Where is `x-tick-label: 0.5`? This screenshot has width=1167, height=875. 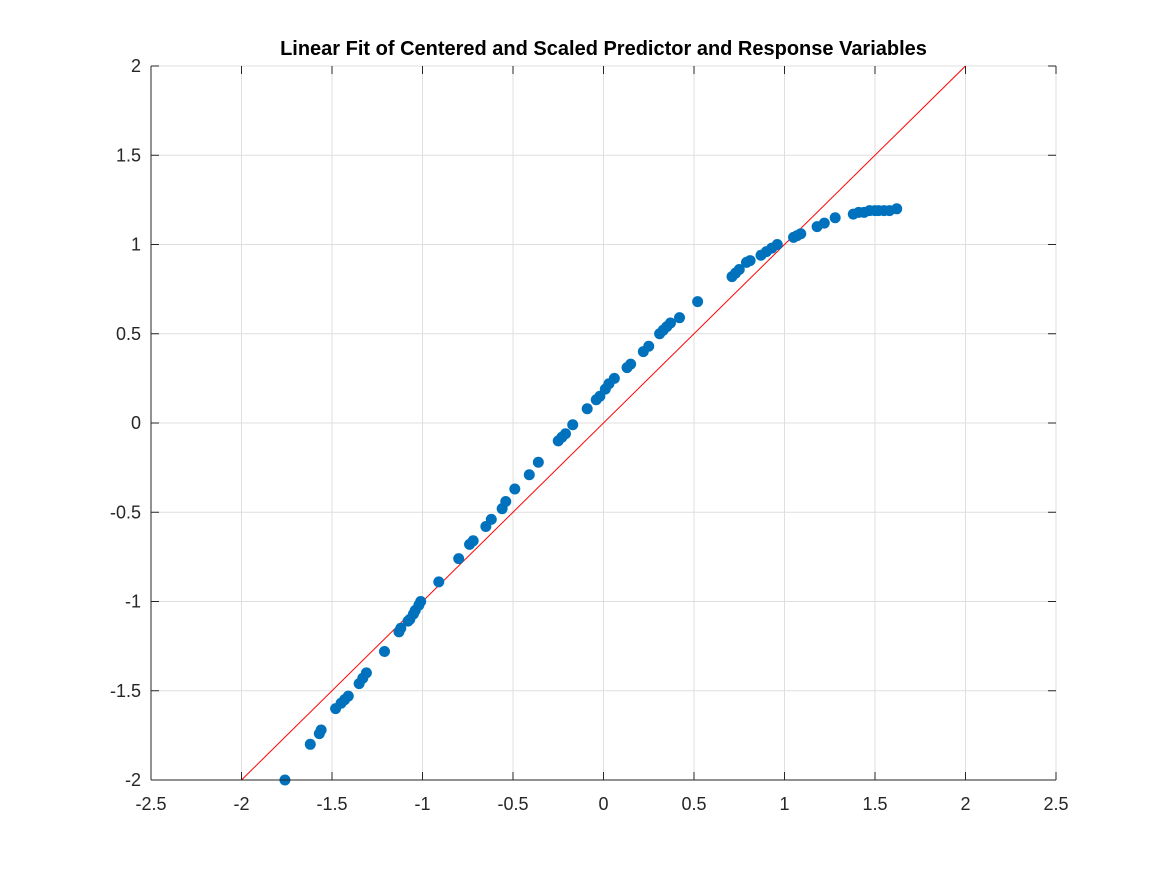 x-tick-label: 0.5 is located at coordinates (693, 804).